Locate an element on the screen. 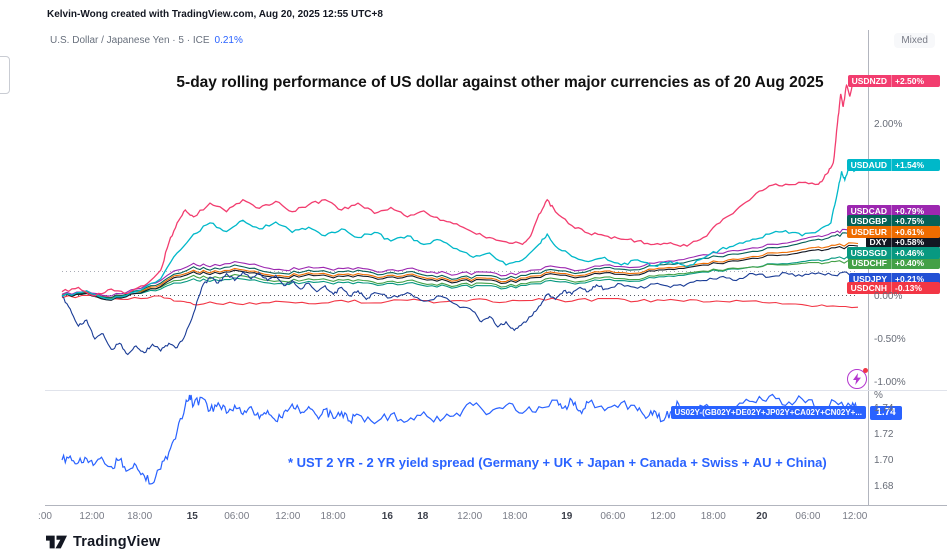  side-panel-stub is located at coordinates (5, 75).